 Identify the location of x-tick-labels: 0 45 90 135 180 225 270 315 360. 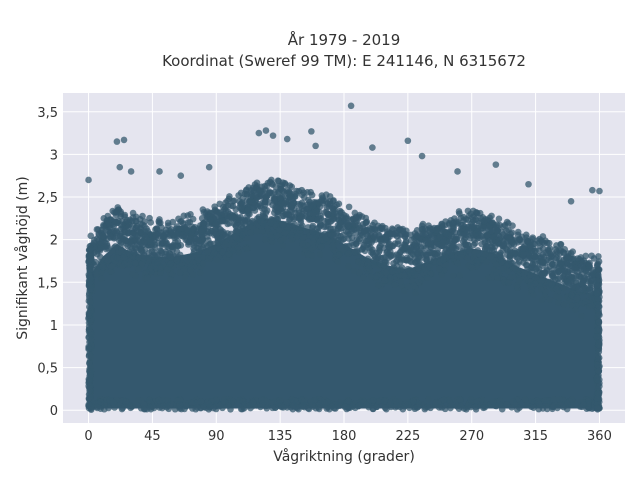
(347, 436).